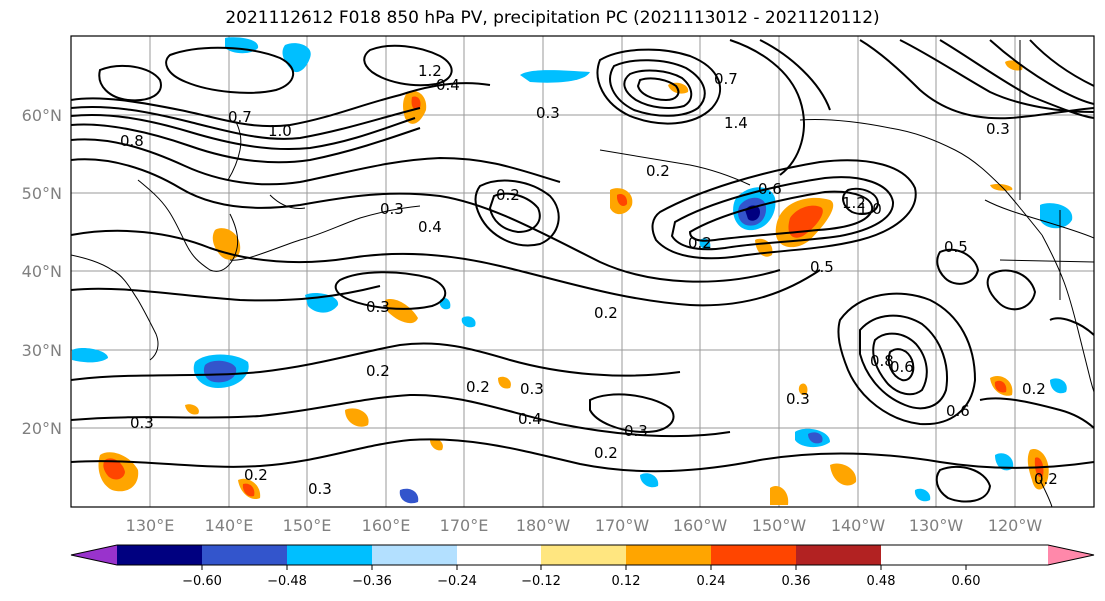 This screenshot has width=1105, height=601. What do you see at coordinates (287, 581) in the screenshot?
I see `colorbar-tick-label: −0.48` at bounding box center [287, 581].